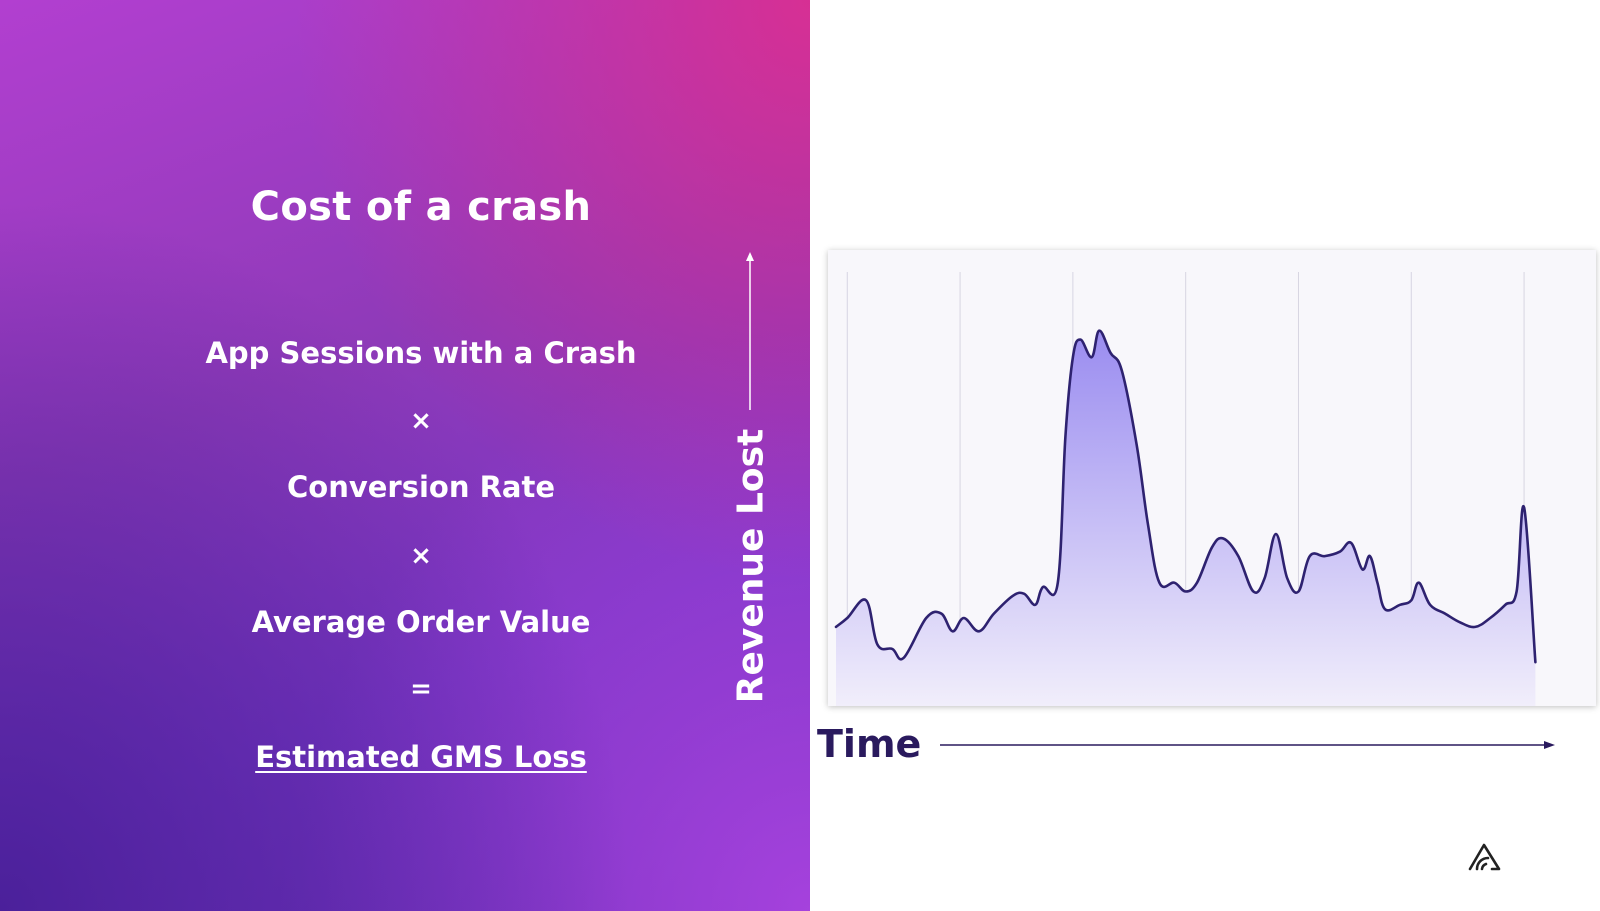 This screenshot has height=911, width=1600. Describe the element at coordinates (421, 353) in the screenshot. I see `formula-term-sessions: App Sessions with a Crash` at that location.